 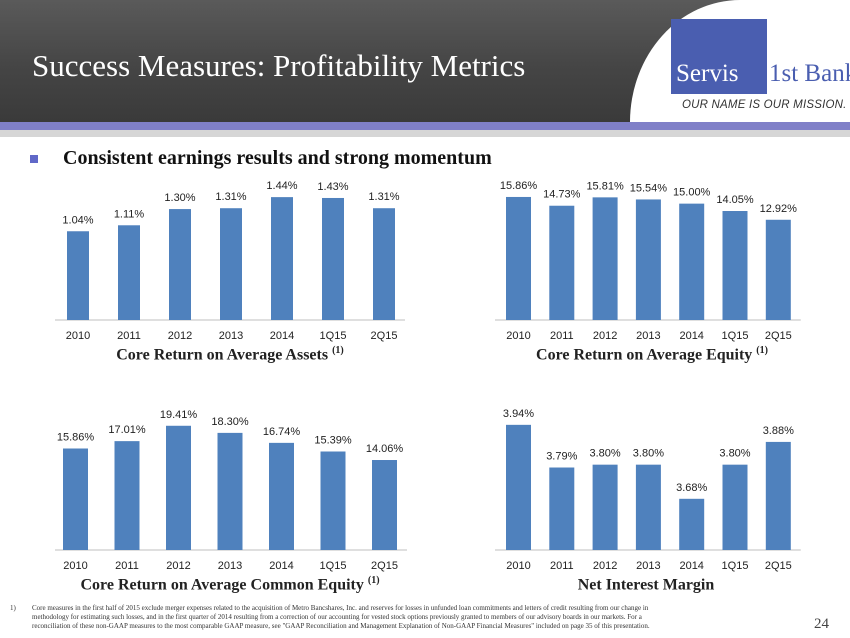 What do you see at coordinates (652, 354) in the screenshot?
I see `chart-title-core-roae: Core Return on Average Equity (1)` at bounding box center [652, 354].